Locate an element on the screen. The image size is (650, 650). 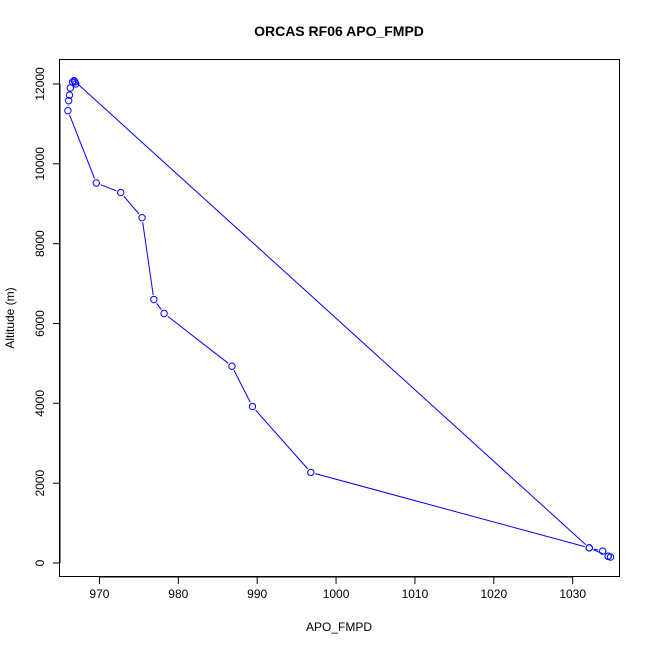
y-axis-label: Altitude (m) is located at coordinates (10, 317).